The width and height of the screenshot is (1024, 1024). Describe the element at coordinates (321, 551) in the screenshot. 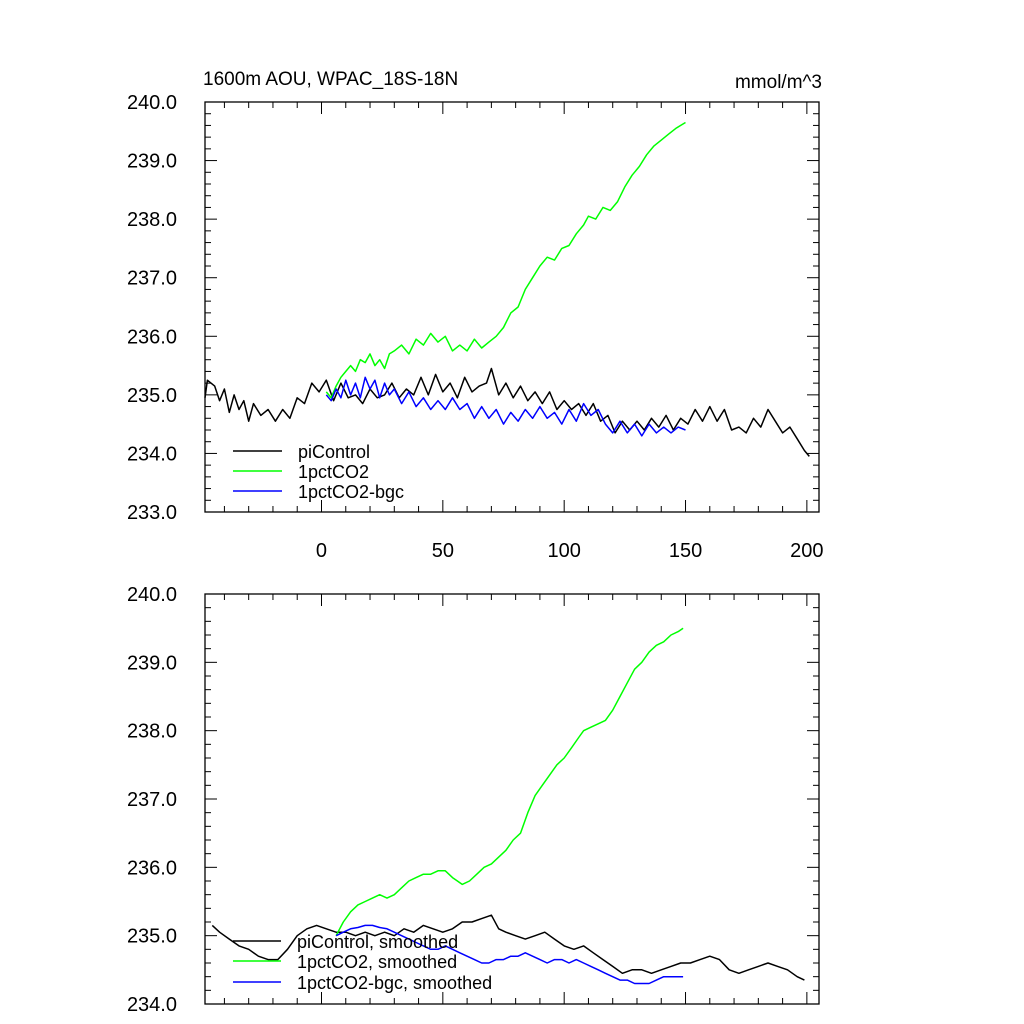

I see `x-tick-label: 0` at that location.